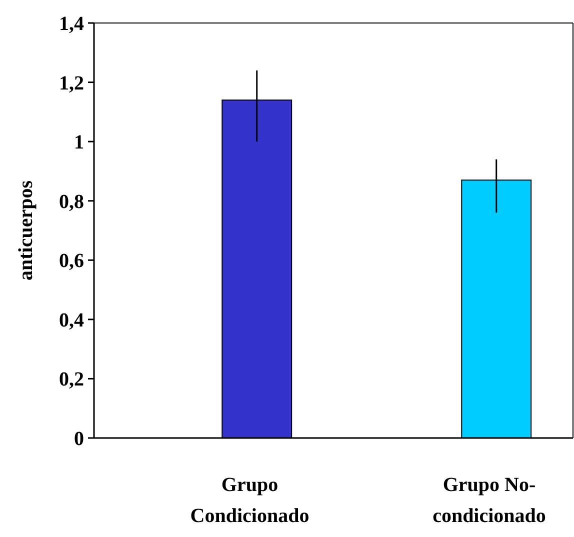  What do you see at coordinates (250, 500) in the screenshot?
I see `x-tick-label: Grupo Condicionado` at bounding box center [250, 500].